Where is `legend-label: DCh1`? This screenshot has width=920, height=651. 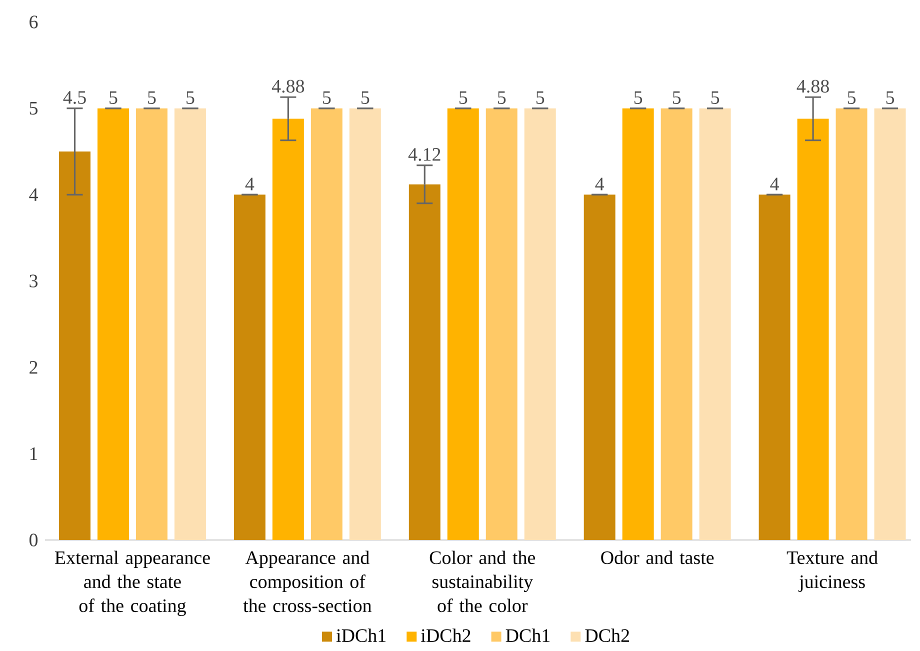
legend-label: DCh1 is located at coordinates (528, 635).